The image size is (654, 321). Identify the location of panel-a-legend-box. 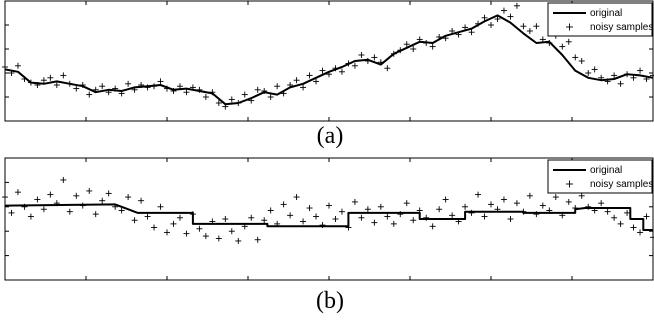
(600, 19).